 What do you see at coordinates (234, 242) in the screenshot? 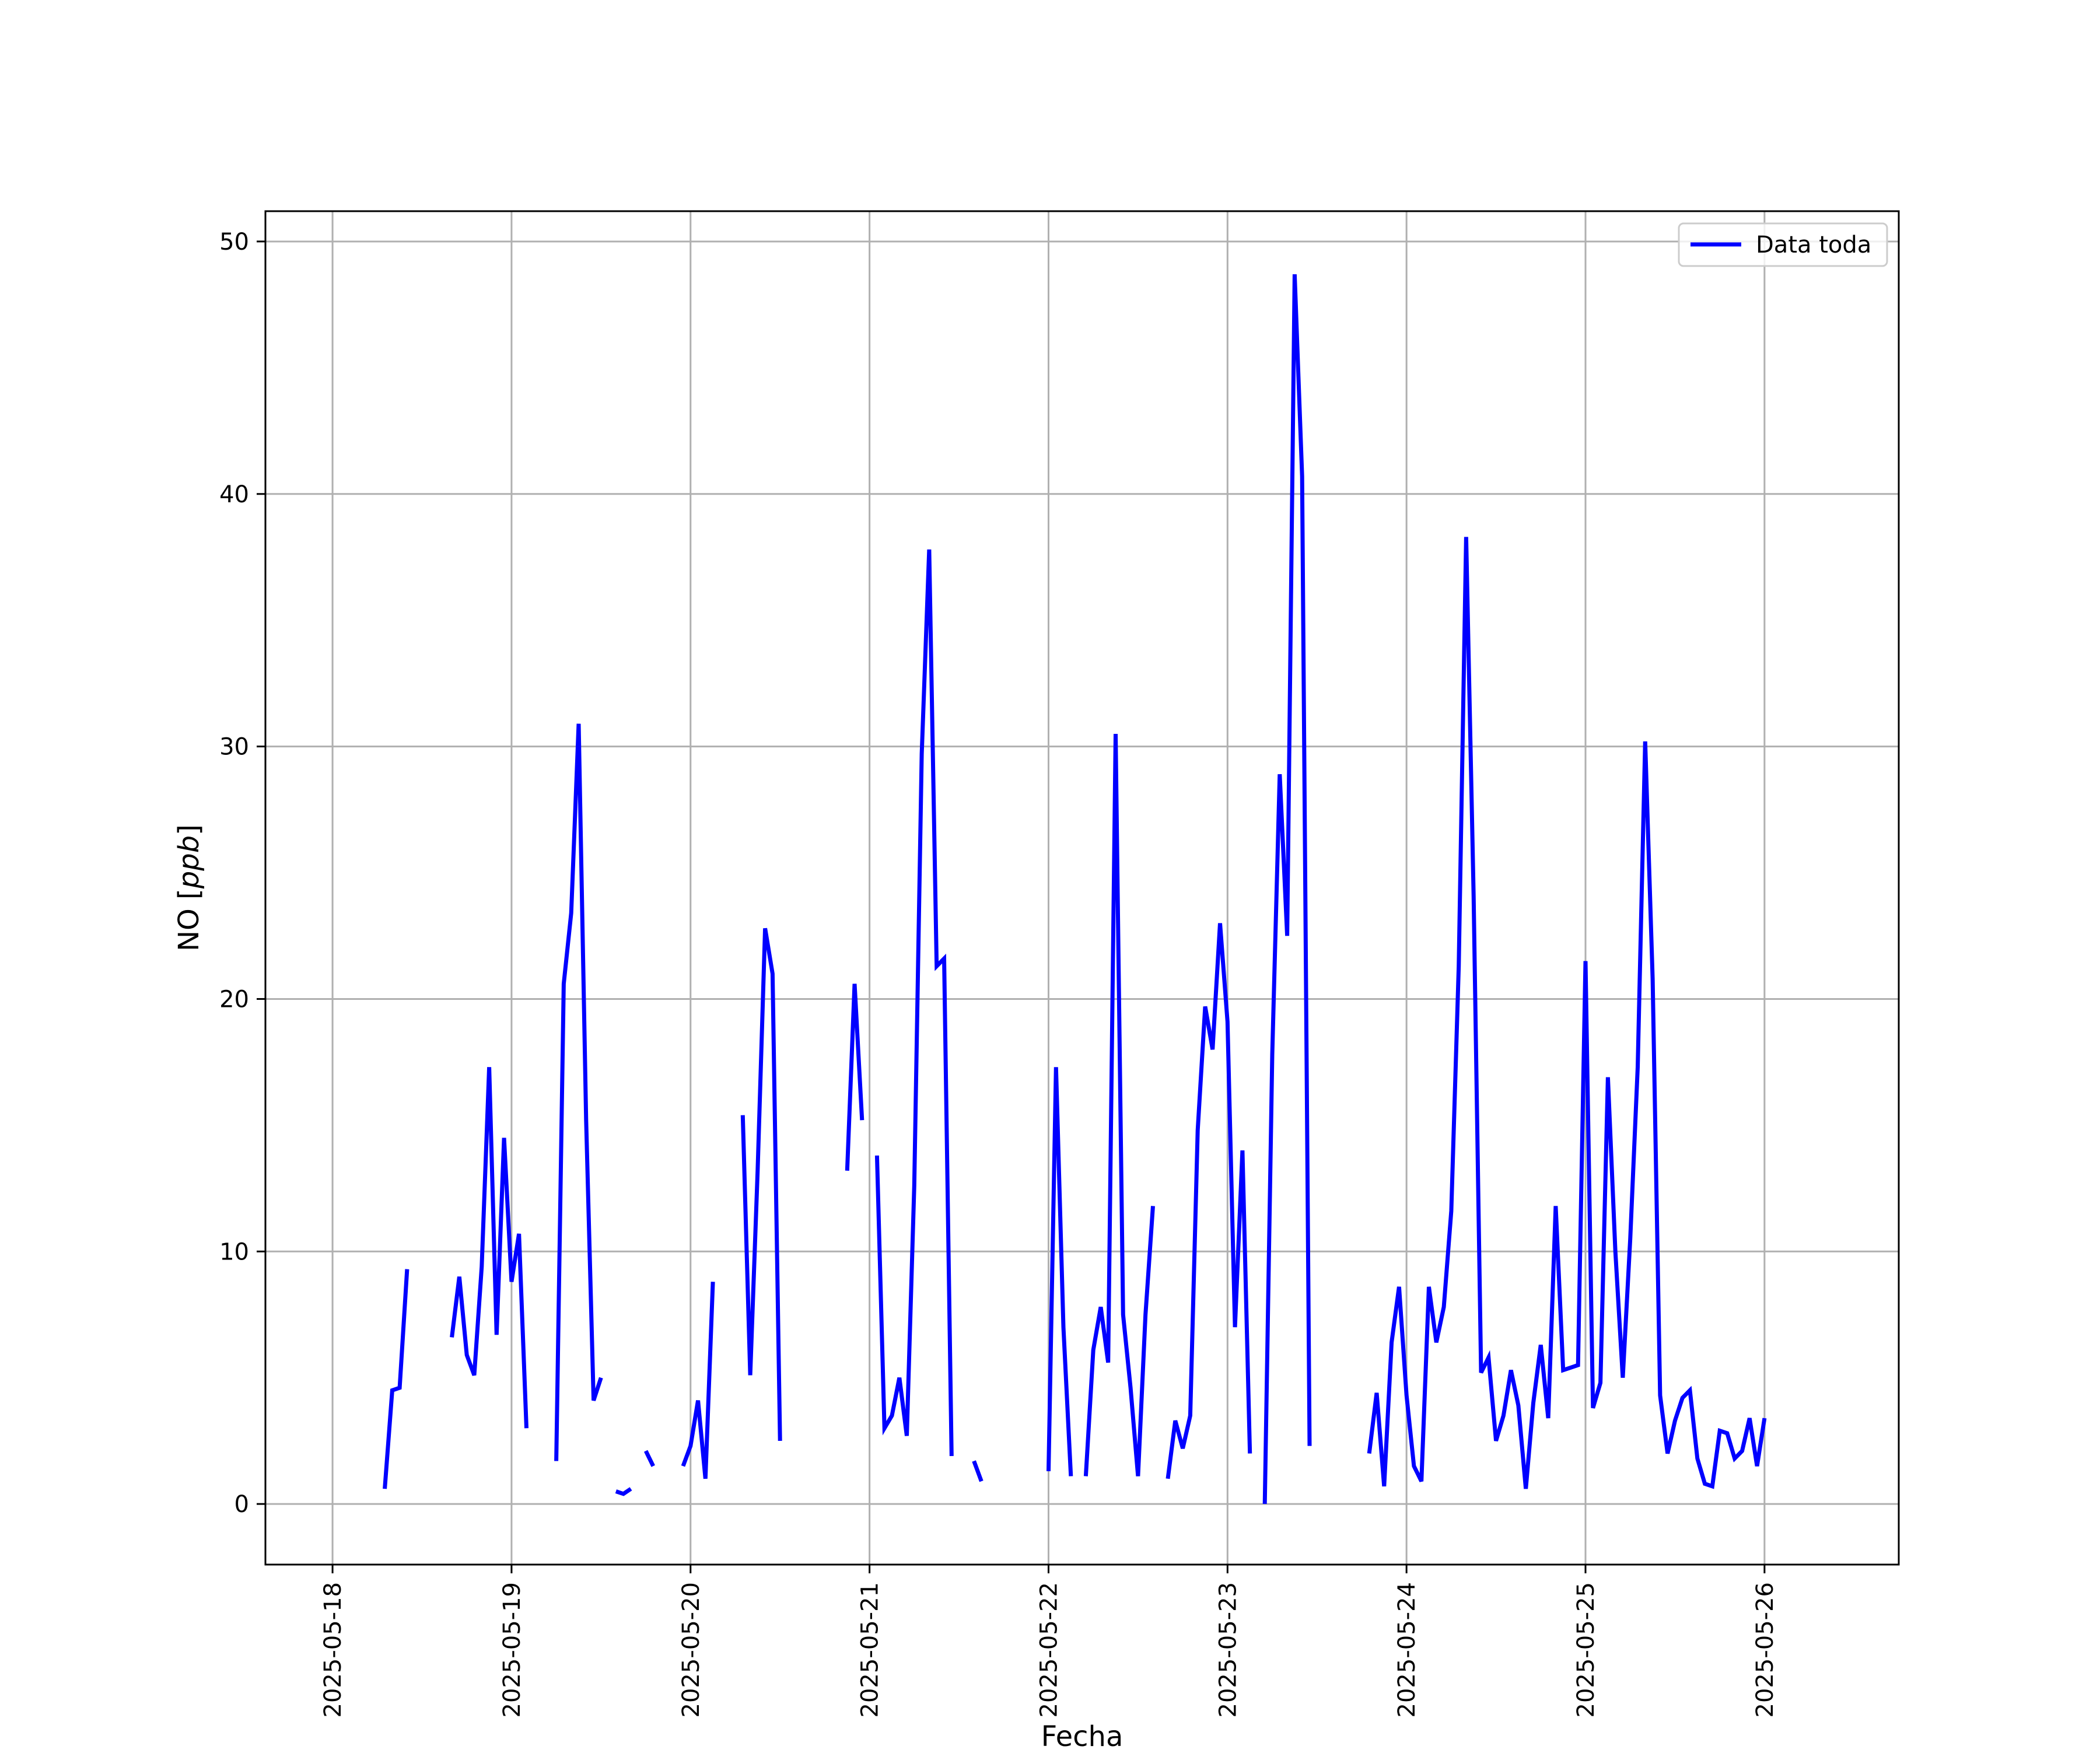
I see `y-tick-label: 50` at bounding box center [234, 242].